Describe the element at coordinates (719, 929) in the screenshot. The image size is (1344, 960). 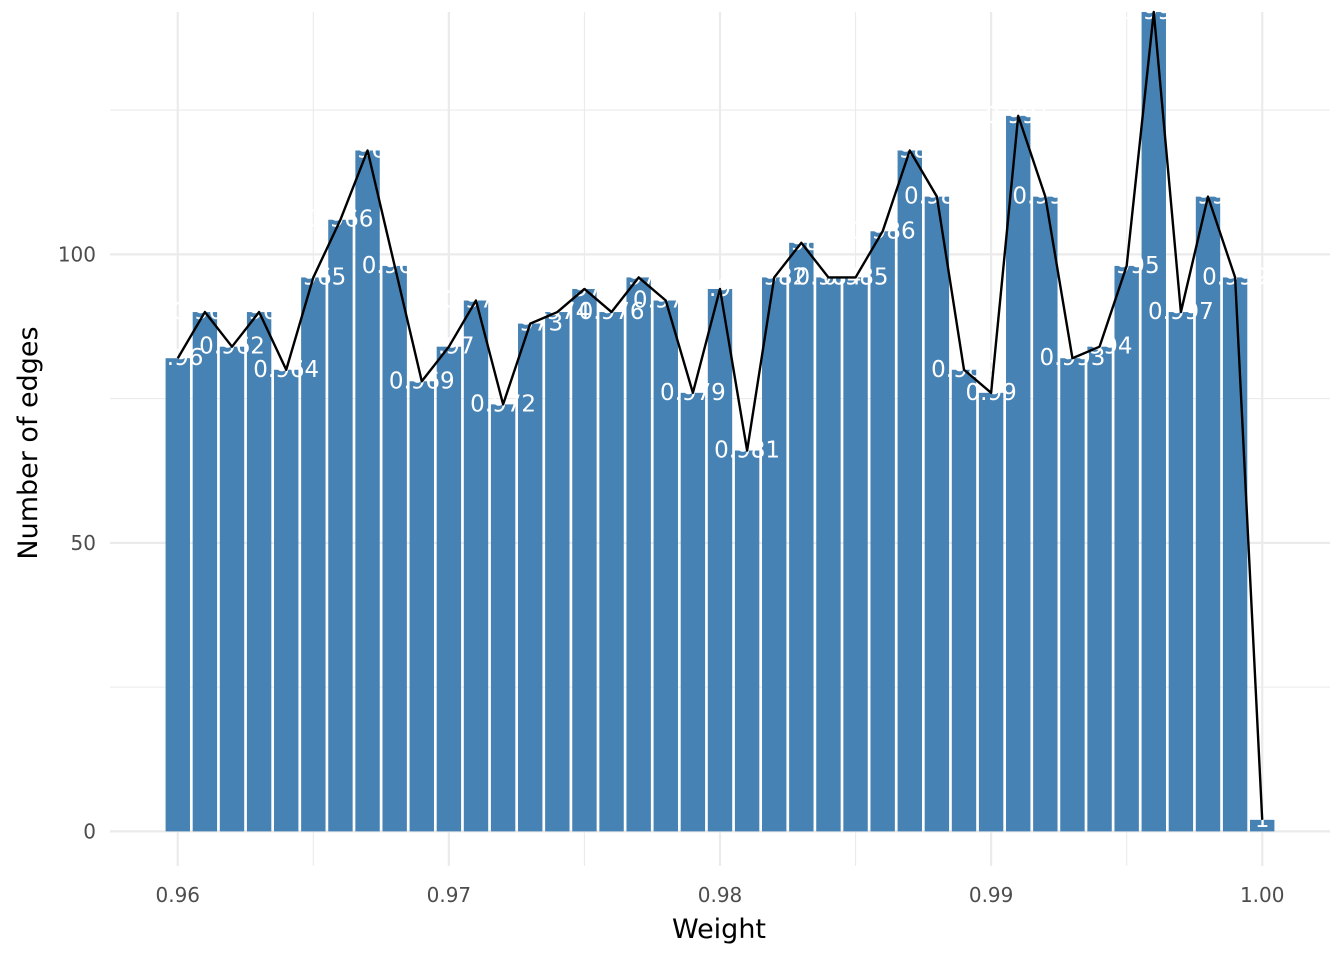
I see `x-axis-title: Weight` at that location.